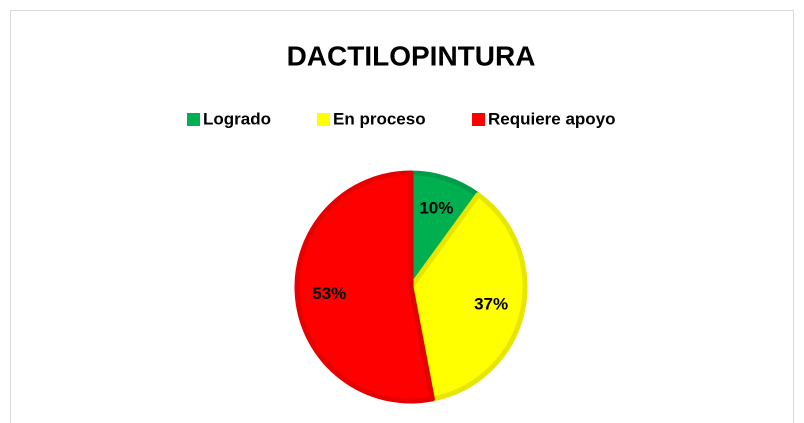 The image size is (804, 423). I want to click on data-label: 37%, so click(491, 303).